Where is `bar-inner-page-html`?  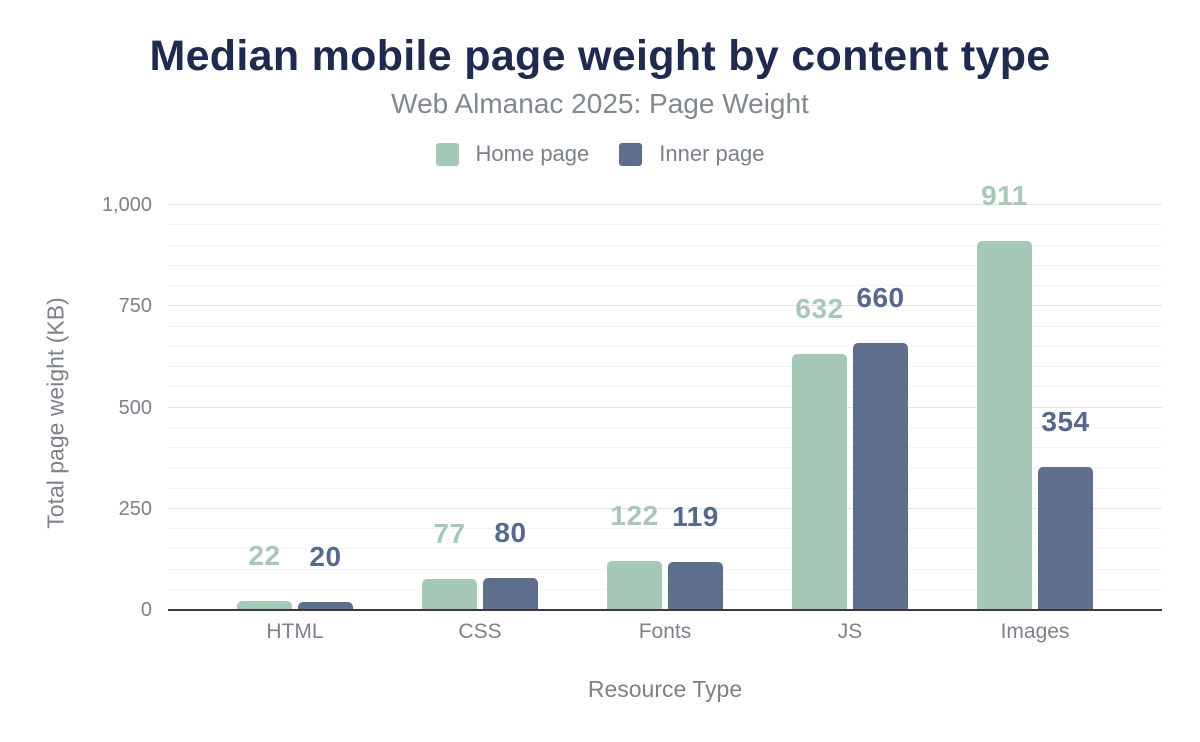 bar-inner-page-html is located at coordinates (325, 605).